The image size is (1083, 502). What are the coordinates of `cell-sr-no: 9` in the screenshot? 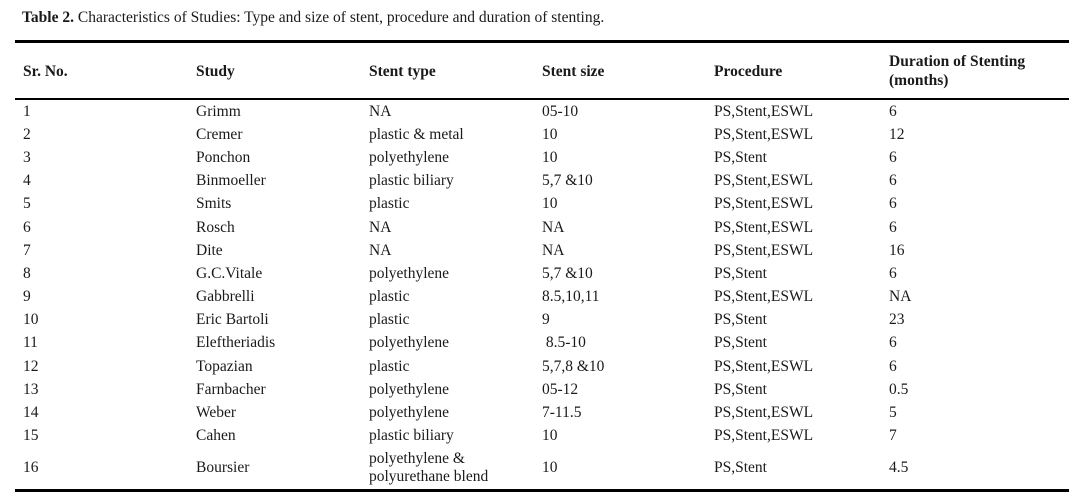 It's located at (27, 297).